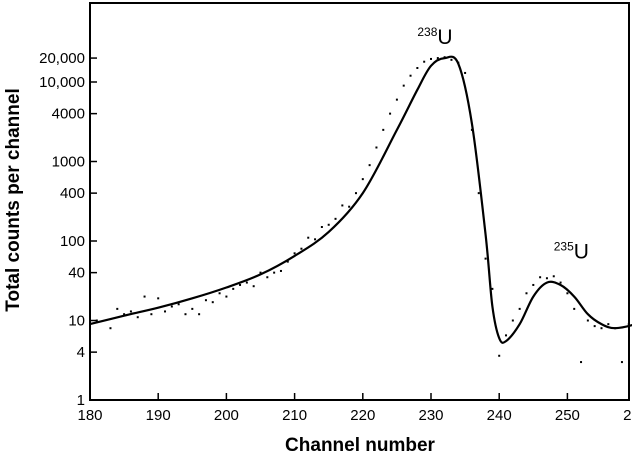  What do you see at coordinates (76, 321) in the screenshot?
I see `y-tick-label: 10` at bounding box center [76, 321].